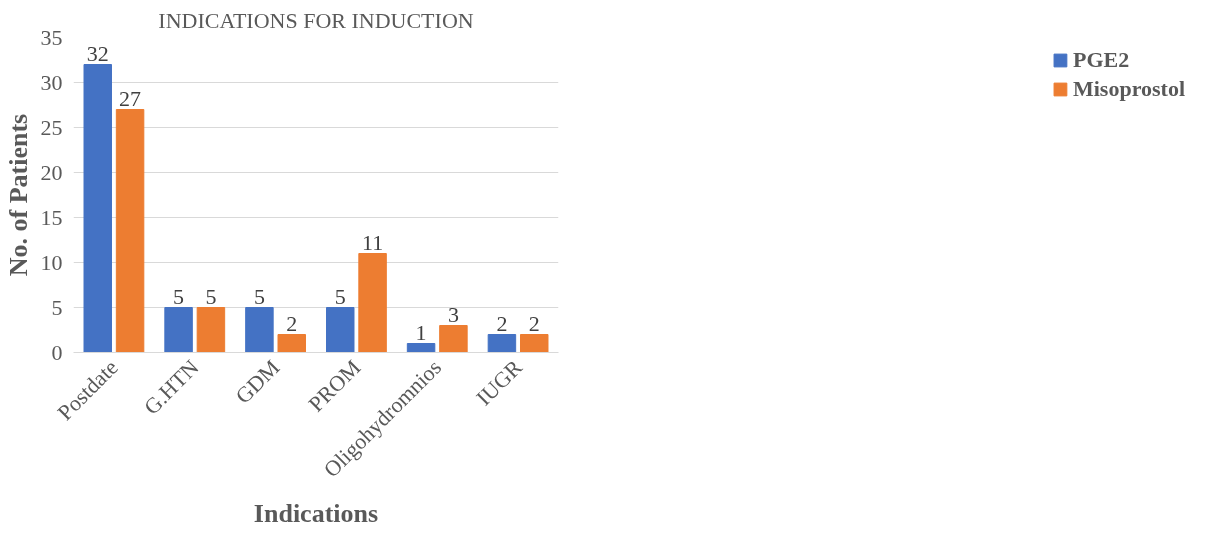 This screenshot has width=1205, height=542. I want to click on x-axis-title: Indications, so click(316, 513).